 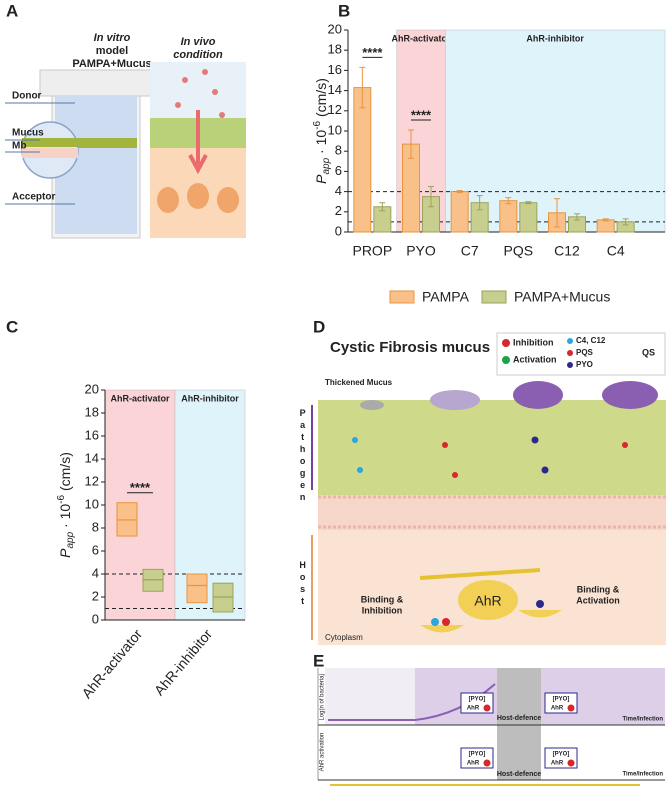 I want to click on y-tick-label: 18, so click(x=335, y=49).